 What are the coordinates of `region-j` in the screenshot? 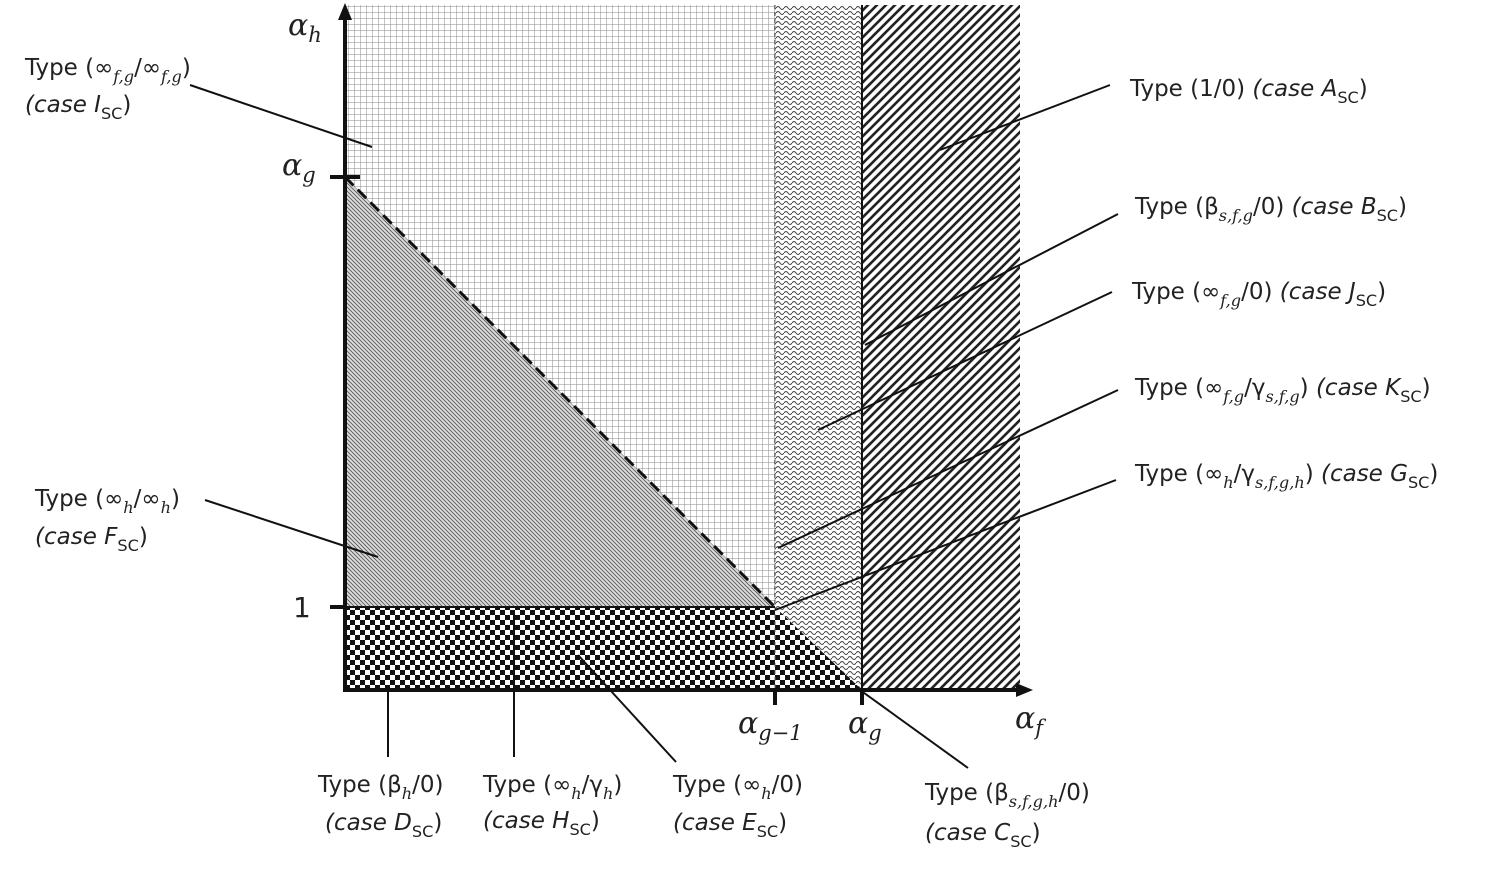 It's located at (818, 347).